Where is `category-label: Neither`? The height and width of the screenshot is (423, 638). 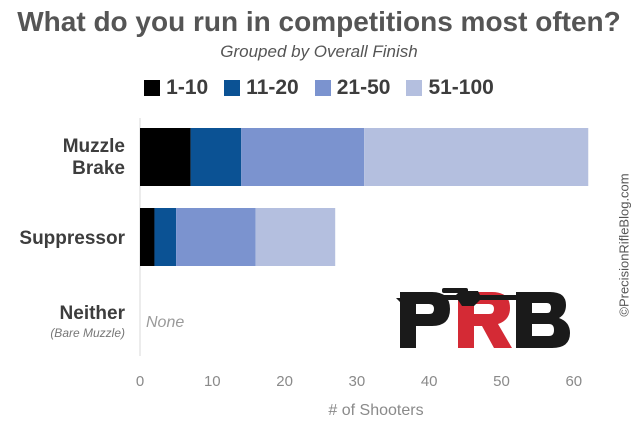 category-label: Neither is located at coordinates (93, 313).